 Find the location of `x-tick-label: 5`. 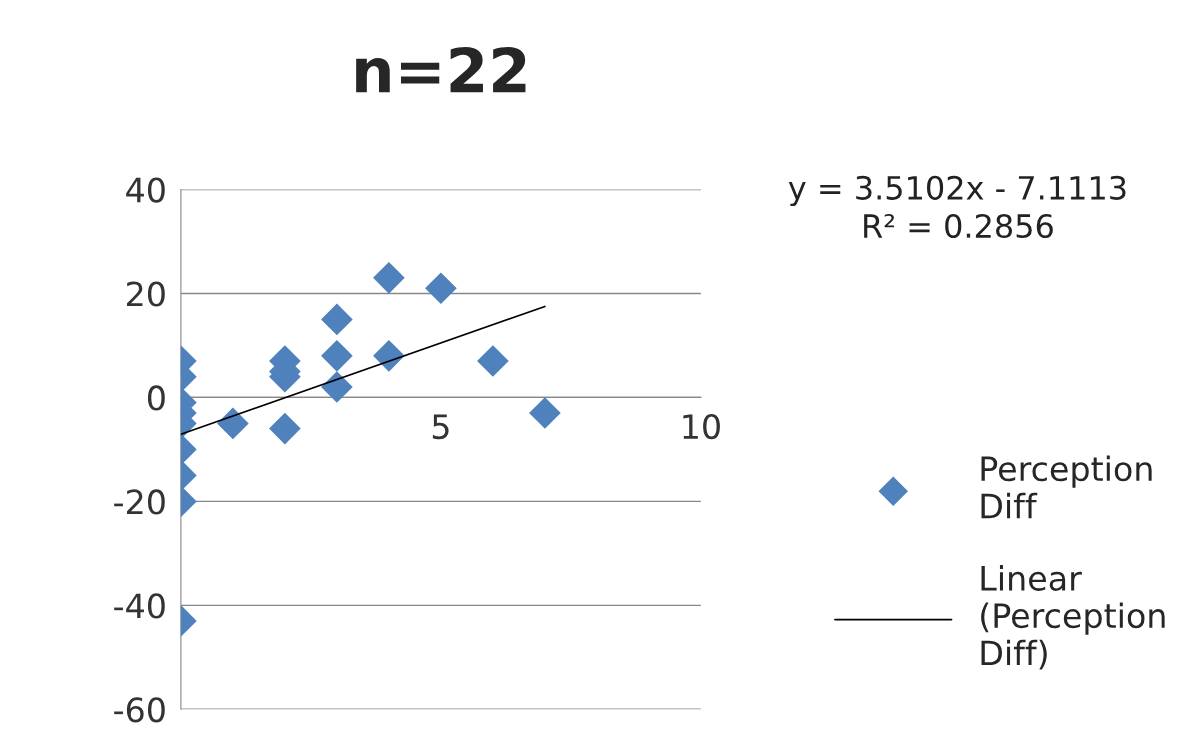

x-tick-label: 5 is located at coordinates (440, 427).